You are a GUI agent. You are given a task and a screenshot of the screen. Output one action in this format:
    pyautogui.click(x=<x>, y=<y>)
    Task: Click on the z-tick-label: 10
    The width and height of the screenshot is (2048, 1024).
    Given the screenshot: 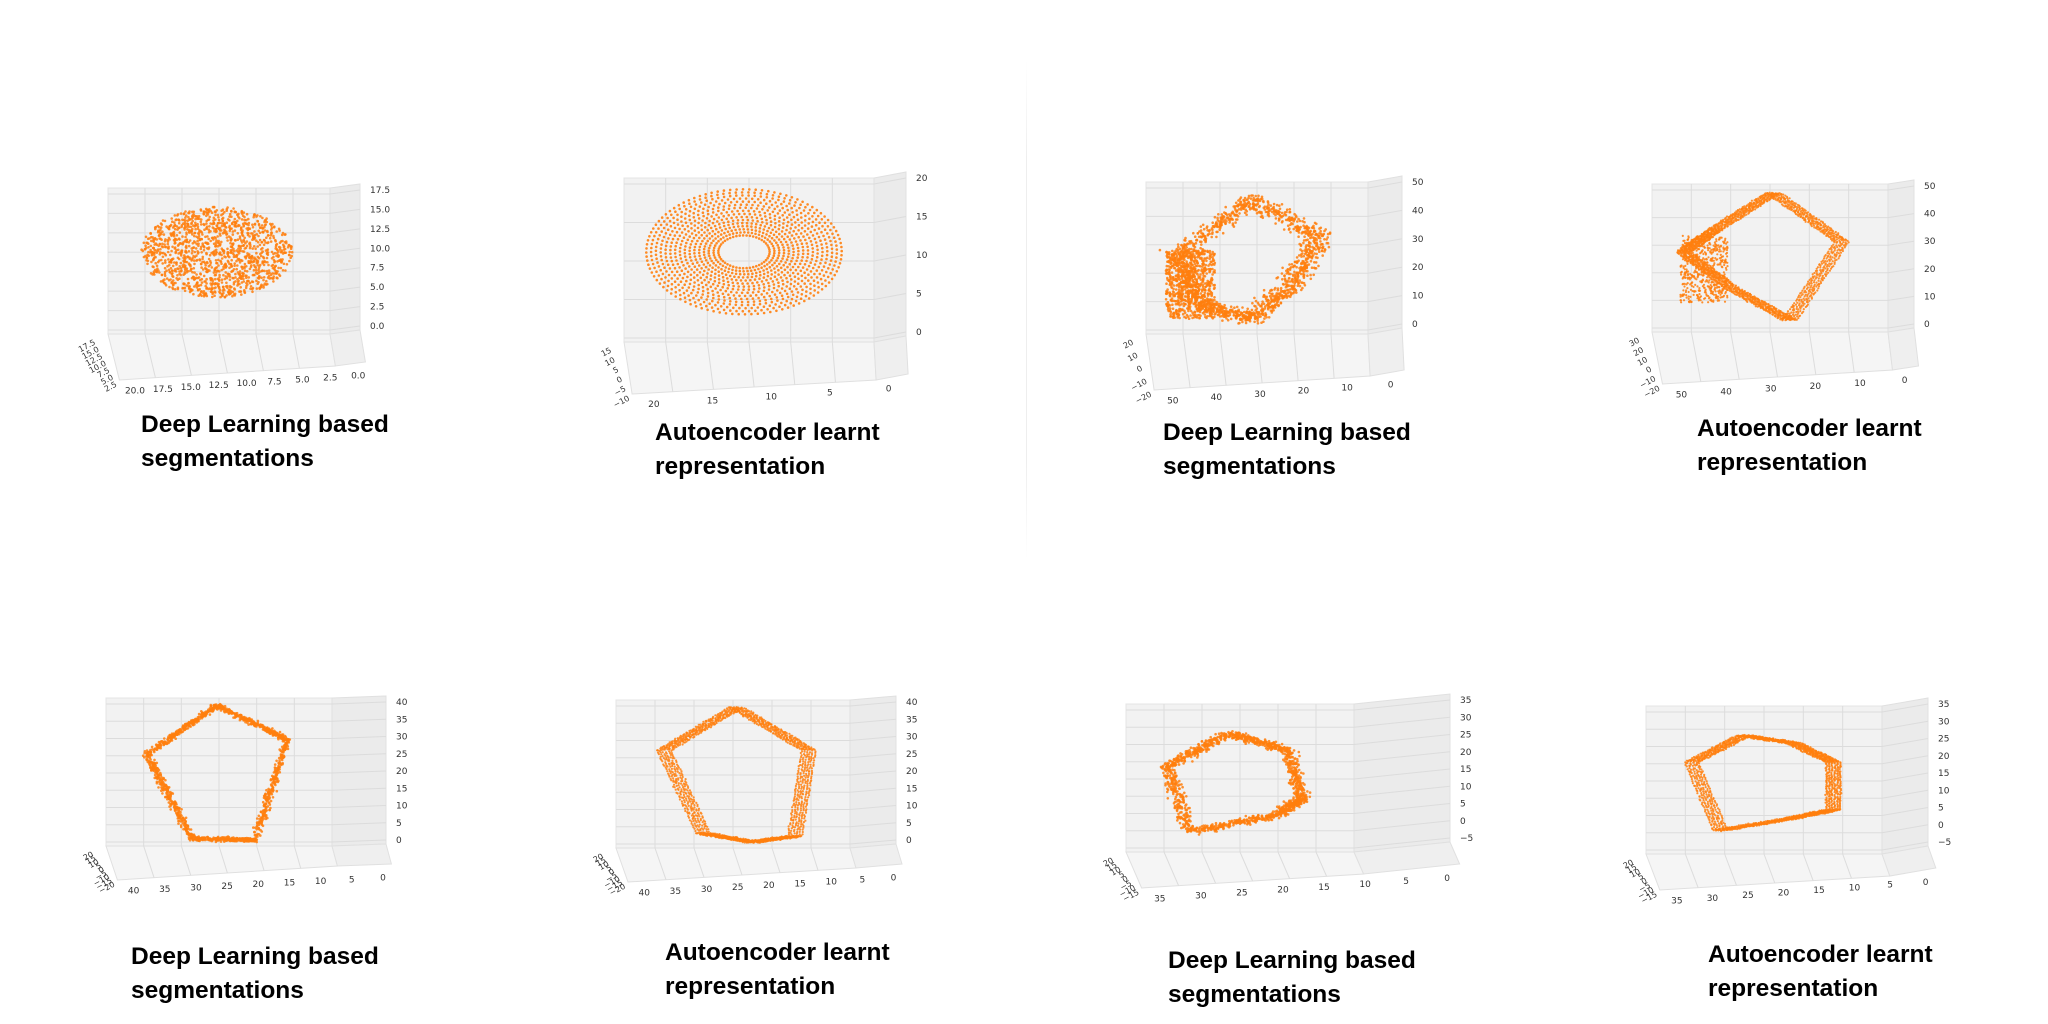 What is the action you would take?
    pyautogui.click(x=1930, y=297)
    